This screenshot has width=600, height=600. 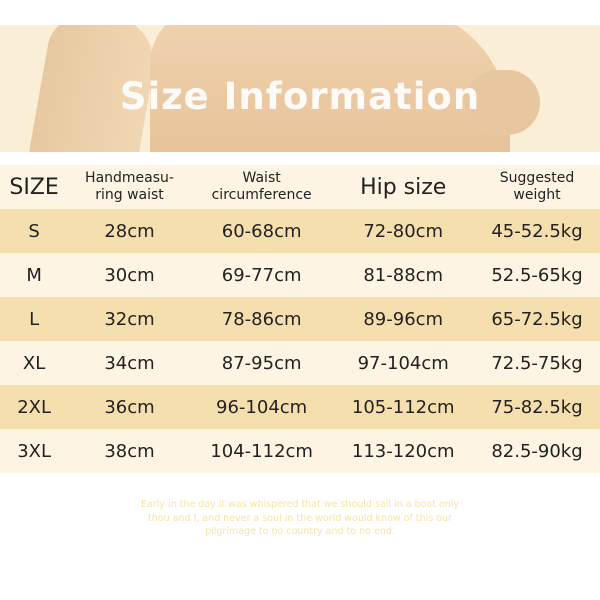 I want to click on cell-handmeasuring-waist: 30cm, so click(x=129, y=275).